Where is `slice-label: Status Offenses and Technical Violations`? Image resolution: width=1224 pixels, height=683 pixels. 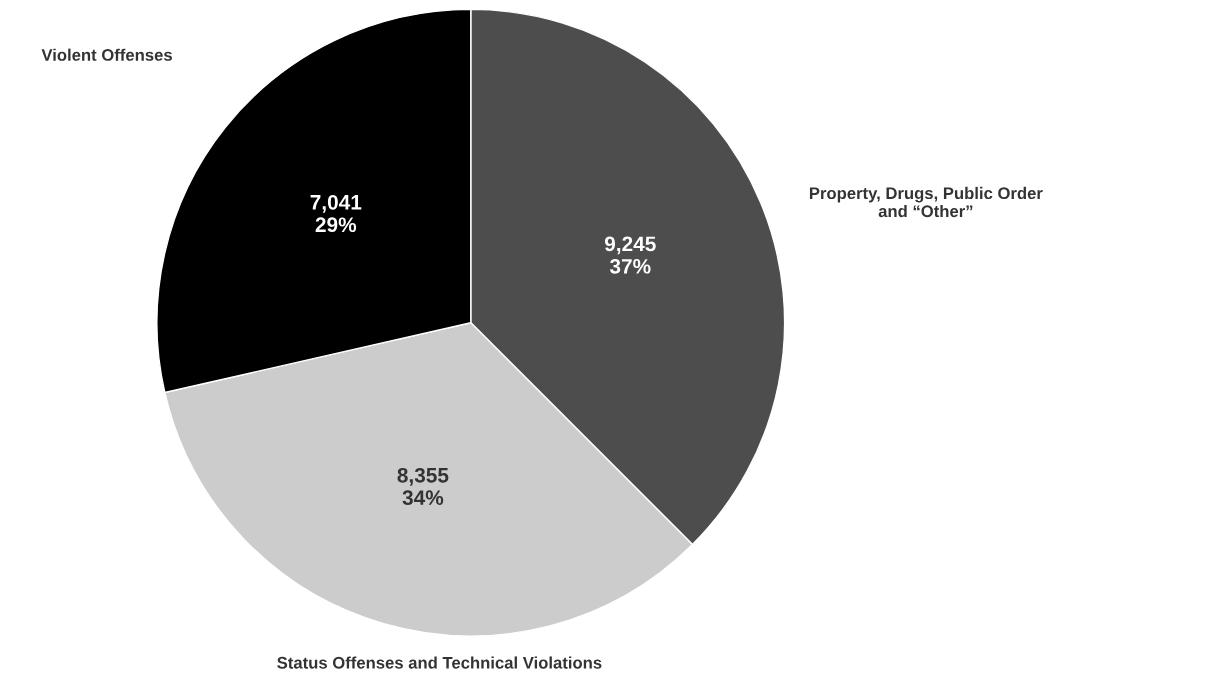
slice-label: Status Offenses and Technical Violations is located at coordinates (439, 662).